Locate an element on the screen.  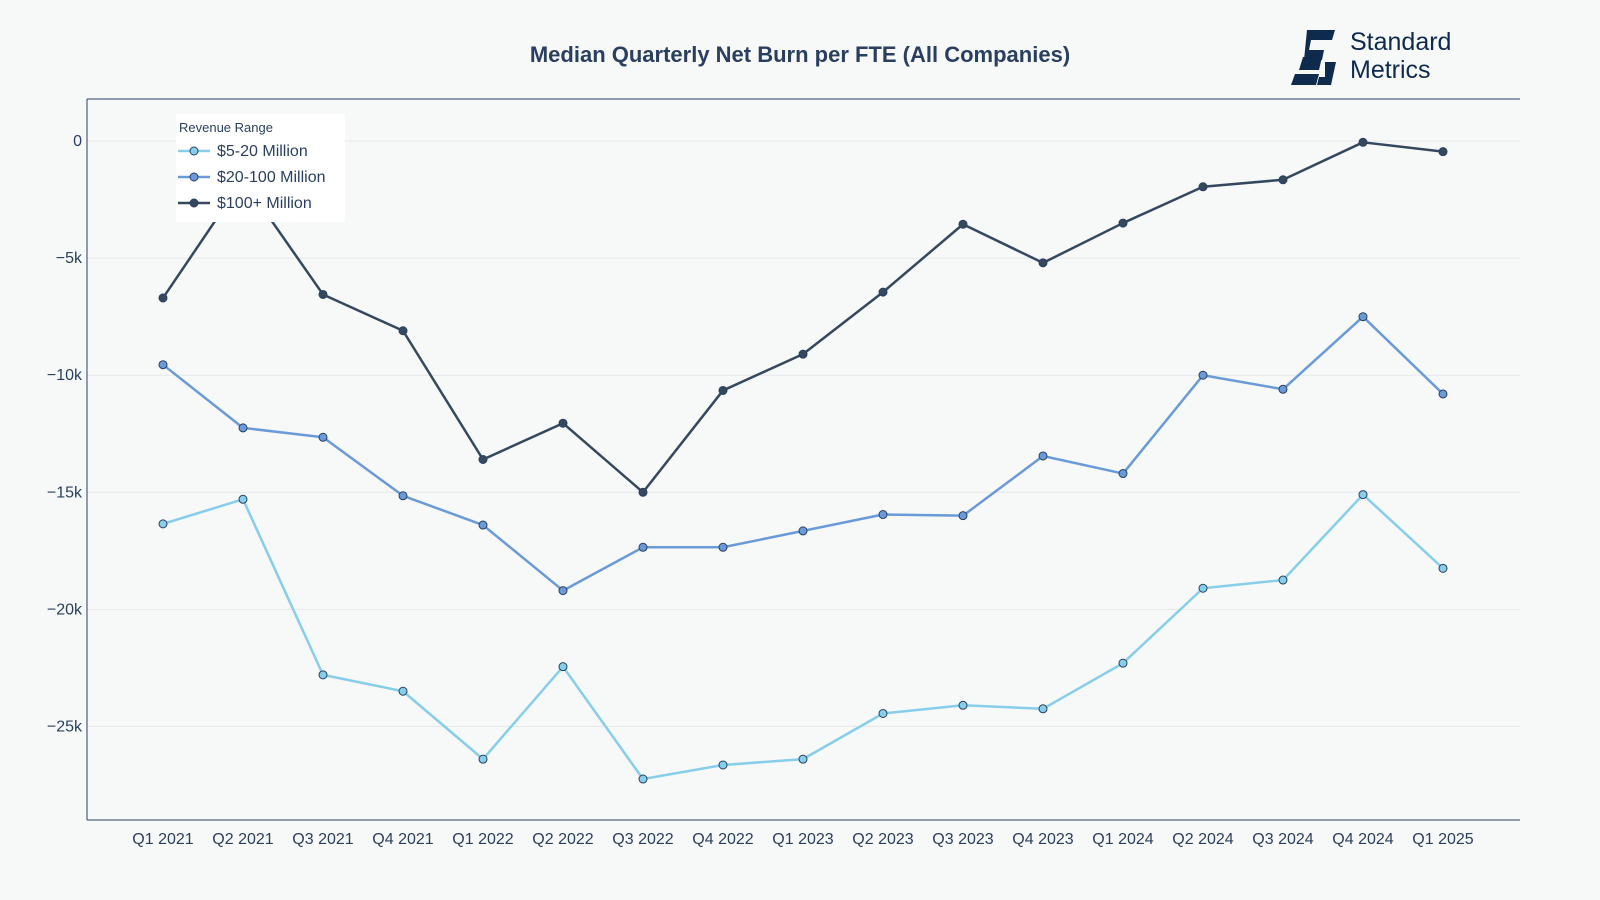
x-tick-label: Q2 2021 is located at coordinates (242, 839).